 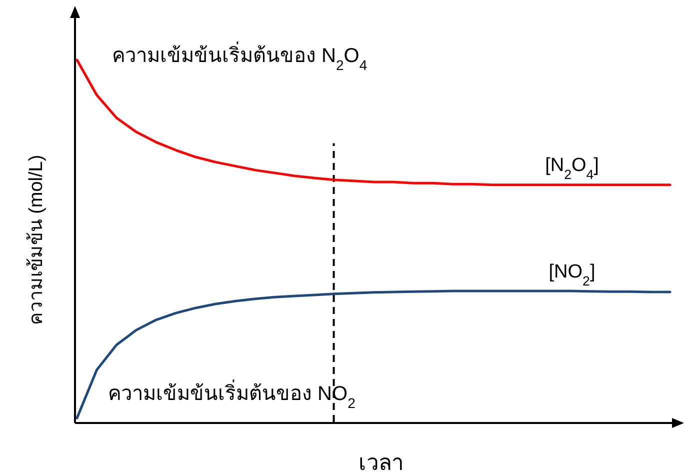 I want to click on y-axis-title: ความเข้มข้น (mol/L), so click(x=36, y=240).